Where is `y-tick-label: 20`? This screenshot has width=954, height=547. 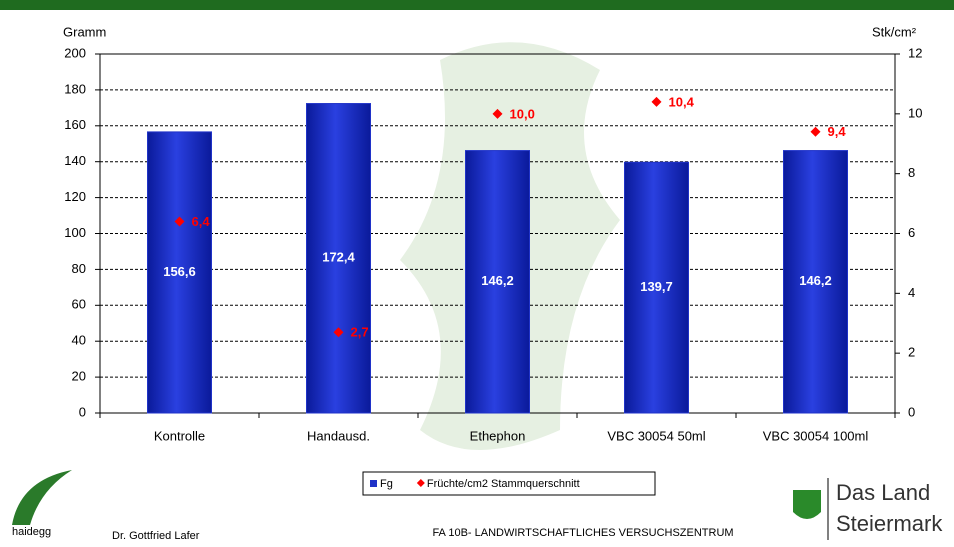 y-tick-label: 20 is located at coordinates (79, 376).